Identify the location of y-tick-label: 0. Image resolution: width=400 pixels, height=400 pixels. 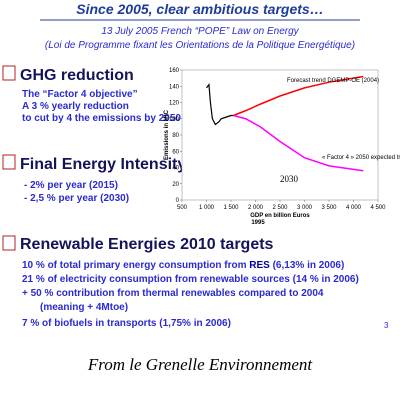
(178, 201).